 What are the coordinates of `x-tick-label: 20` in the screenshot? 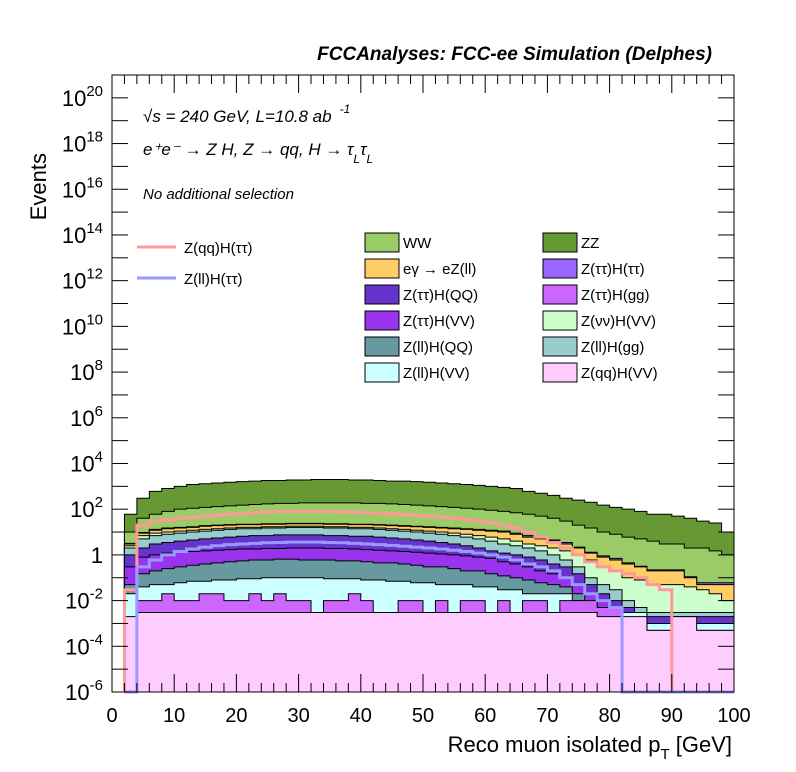 It's located at (236, 716).